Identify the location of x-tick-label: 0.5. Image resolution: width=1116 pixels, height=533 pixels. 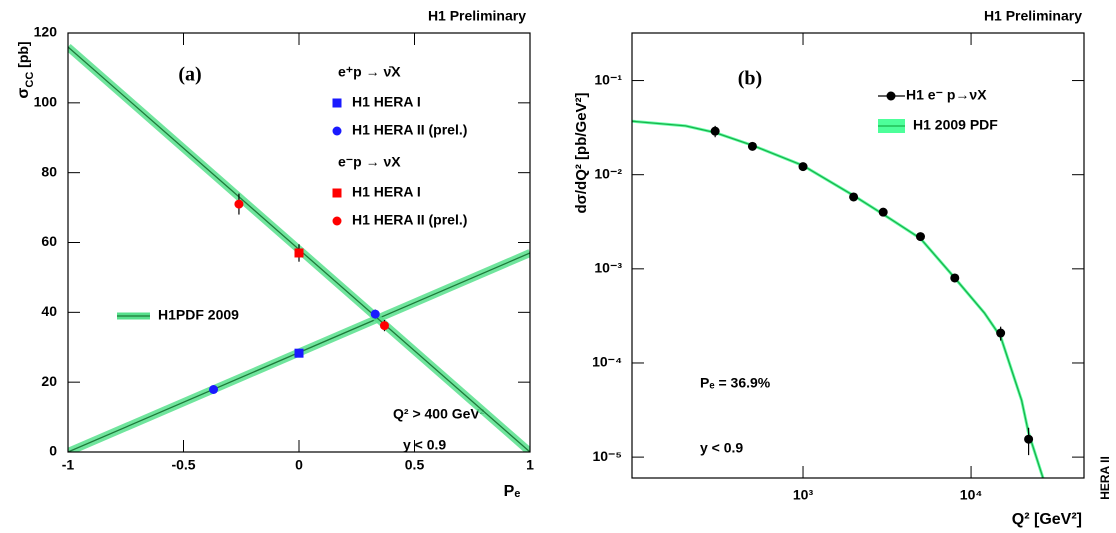
(415, 465).